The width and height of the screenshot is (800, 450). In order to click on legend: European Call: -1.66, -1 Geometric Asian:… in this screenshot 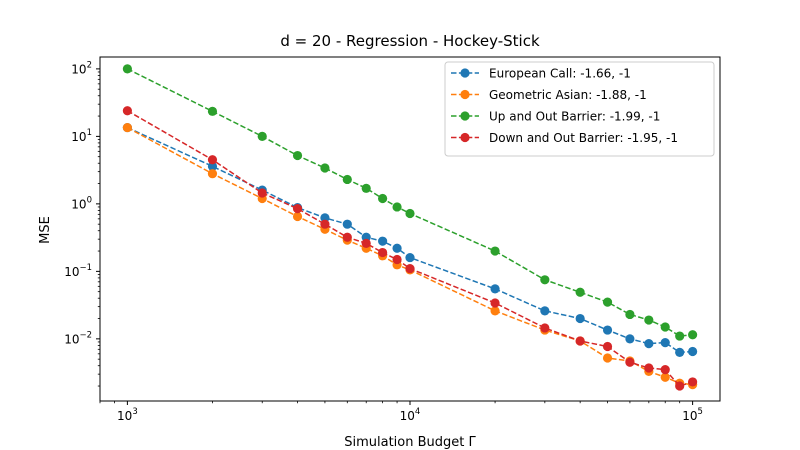, I will do `click(579, 109)`.